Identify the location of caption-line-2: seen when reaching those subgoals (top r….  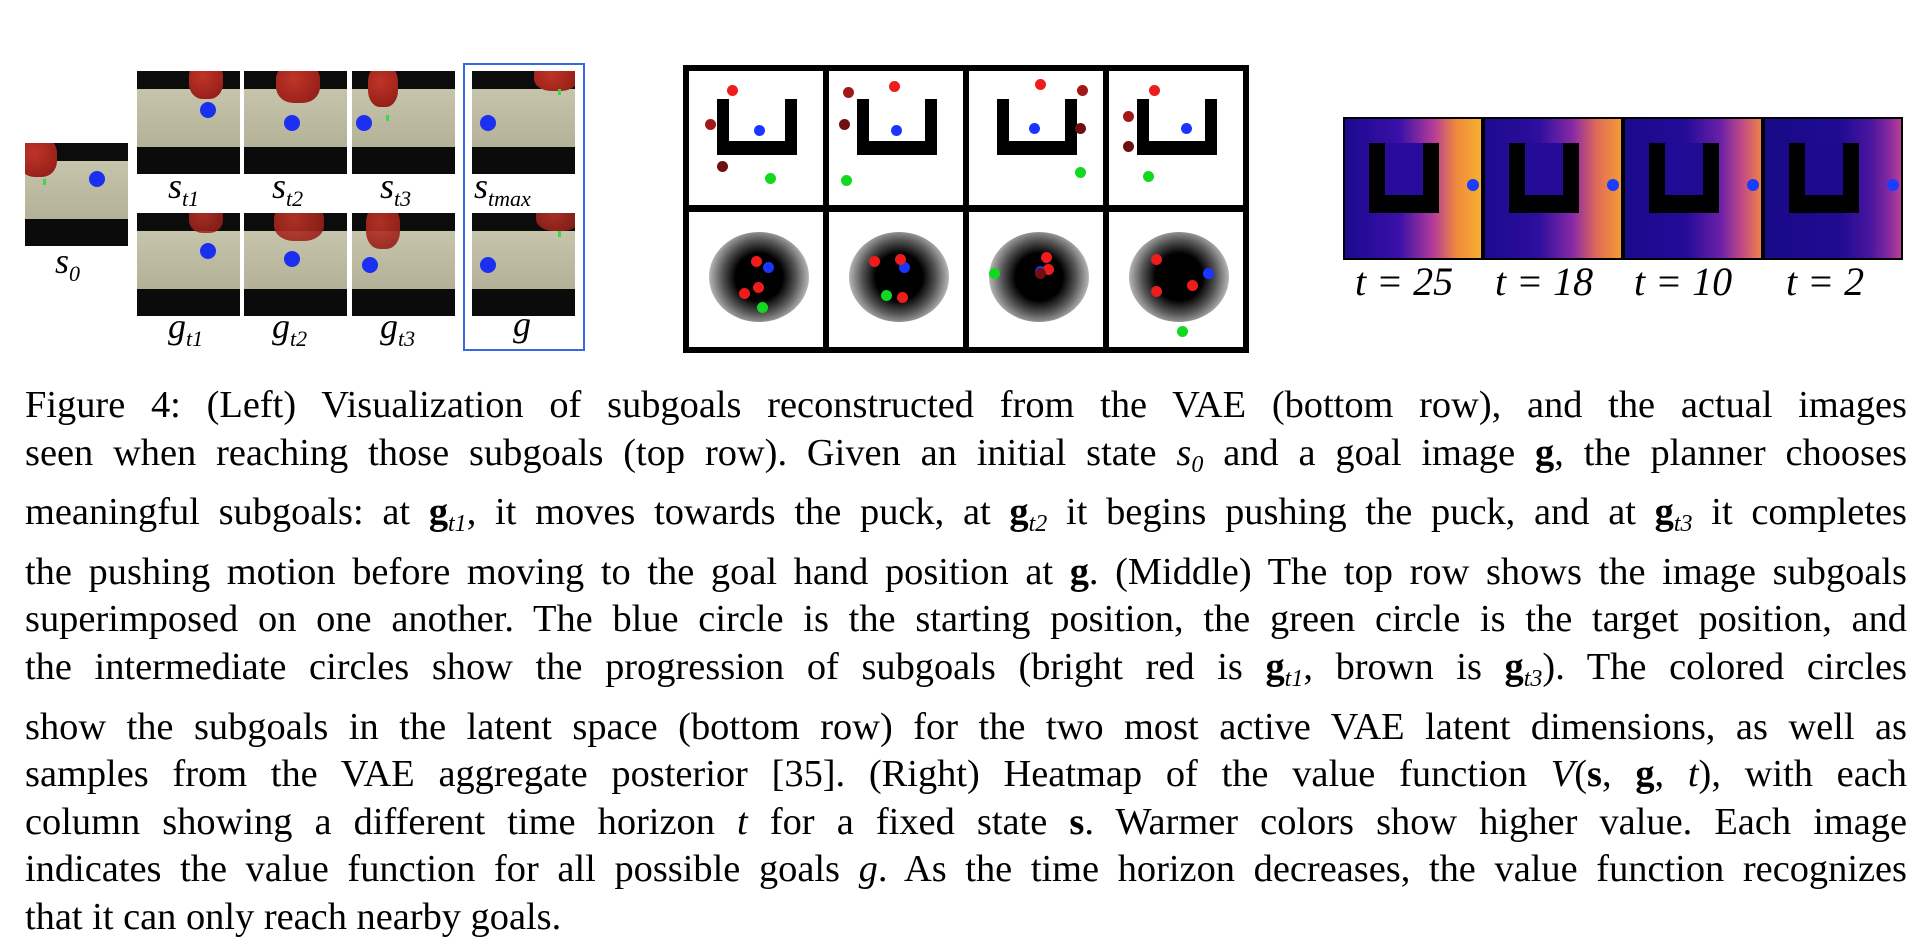
(966, 454).